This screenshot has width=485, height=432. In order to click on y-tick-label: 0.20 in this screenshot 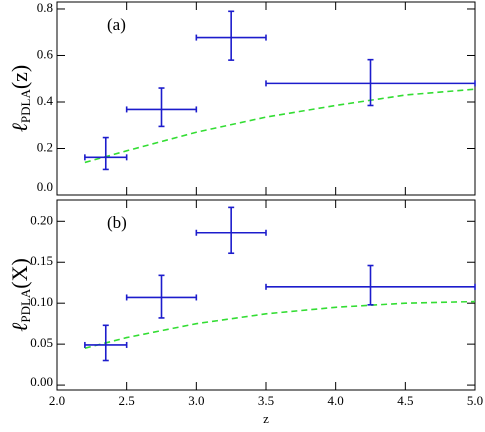, I will do `click(41, 219)`.